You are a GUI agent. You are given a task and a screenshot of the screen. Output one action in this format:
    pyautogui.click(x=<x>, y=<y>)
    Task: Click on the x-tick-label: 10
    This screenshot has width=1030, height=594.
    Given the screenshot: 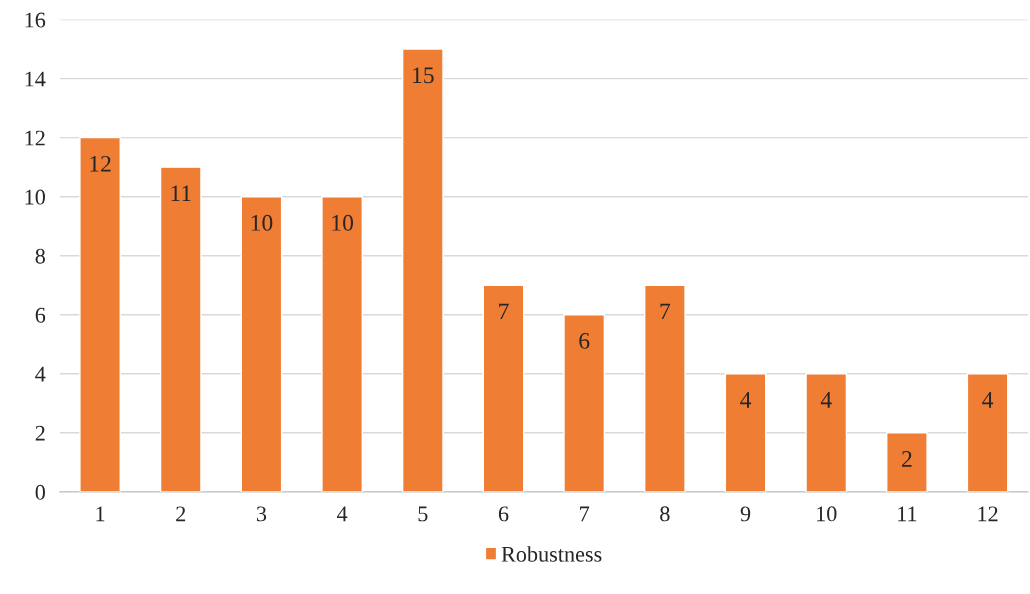 What is the action you would take?
    pyautogui.click(x=827, y=514)
    